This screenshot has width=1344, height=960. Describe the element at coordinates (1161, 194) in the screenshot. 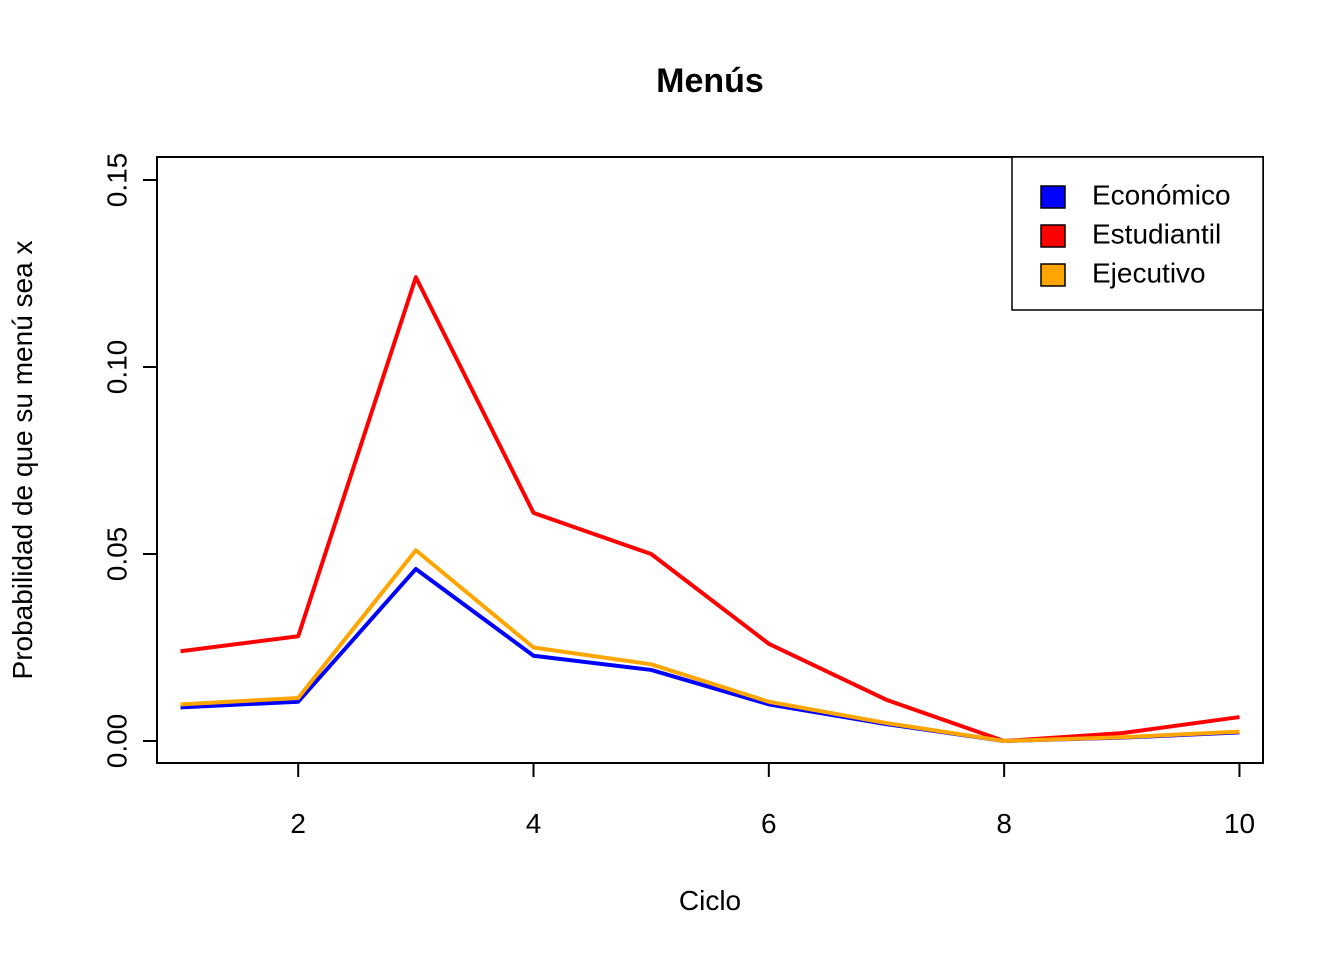

I see `legend-label-economico: Económico` at that location.